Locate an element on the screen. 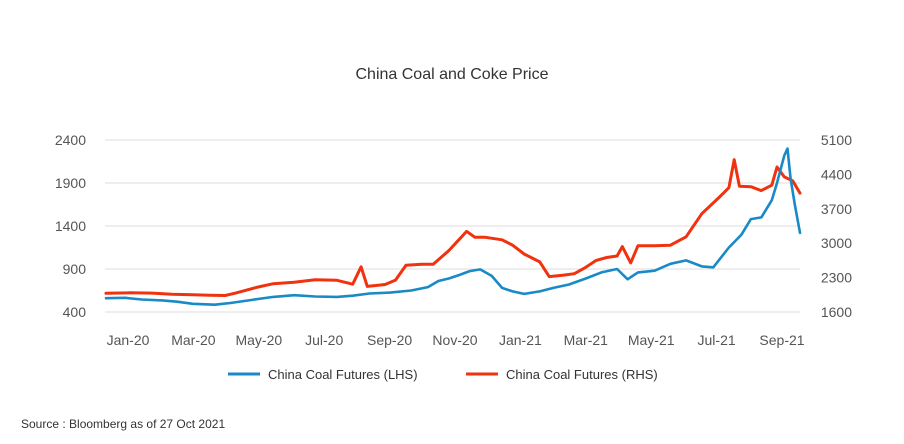  legend-label: China Coal Futures (LHS) is located at coordinates (343, 374).